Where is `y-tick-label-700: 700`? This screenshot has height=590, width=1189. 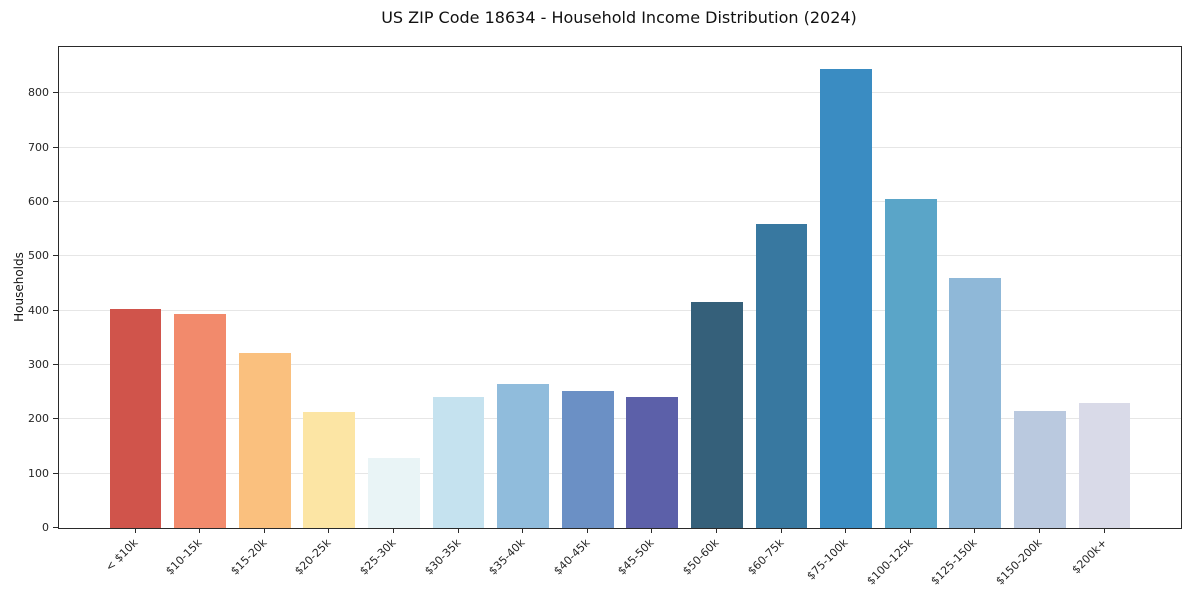
y-tick-label-700: 700 is located at coordinates (38, 147).